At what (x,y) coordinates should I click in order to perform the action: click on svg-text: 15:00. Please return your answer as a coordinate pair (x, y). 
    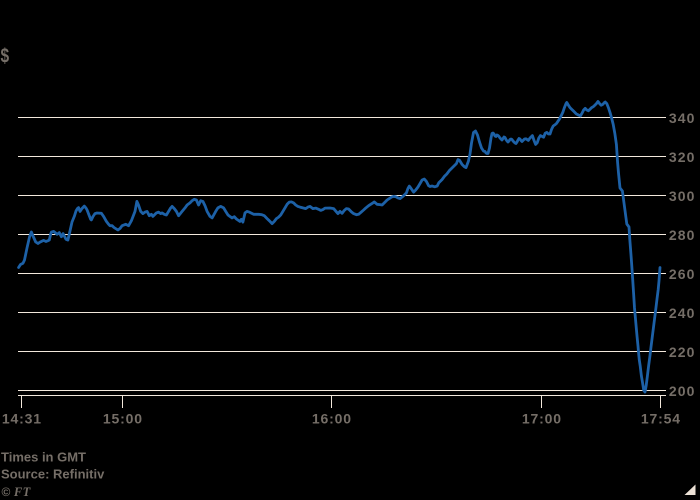
    Looking at the image, I should click on (123, 419).